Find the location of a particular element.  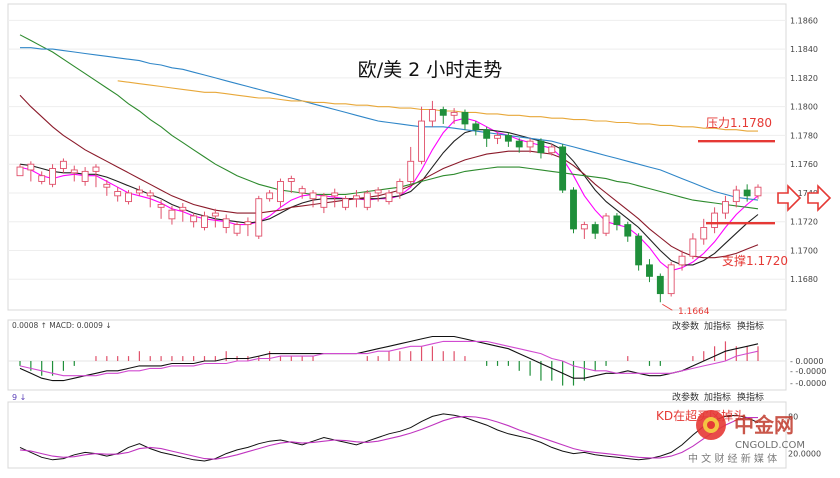

macd-tick-label: - -0.0000 is located at coordinates (808, 371).